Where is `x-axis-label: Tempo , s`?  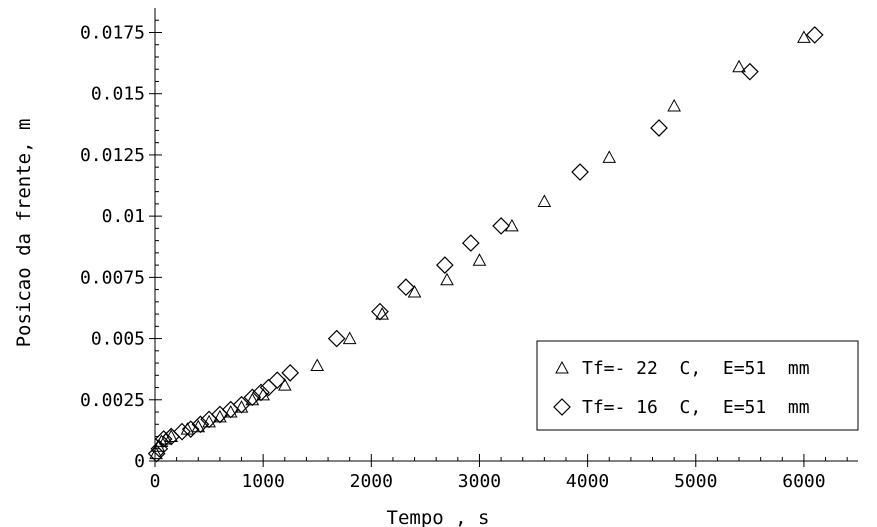
x-axis-label: Tempo , s is located at coordinates (438, 517).